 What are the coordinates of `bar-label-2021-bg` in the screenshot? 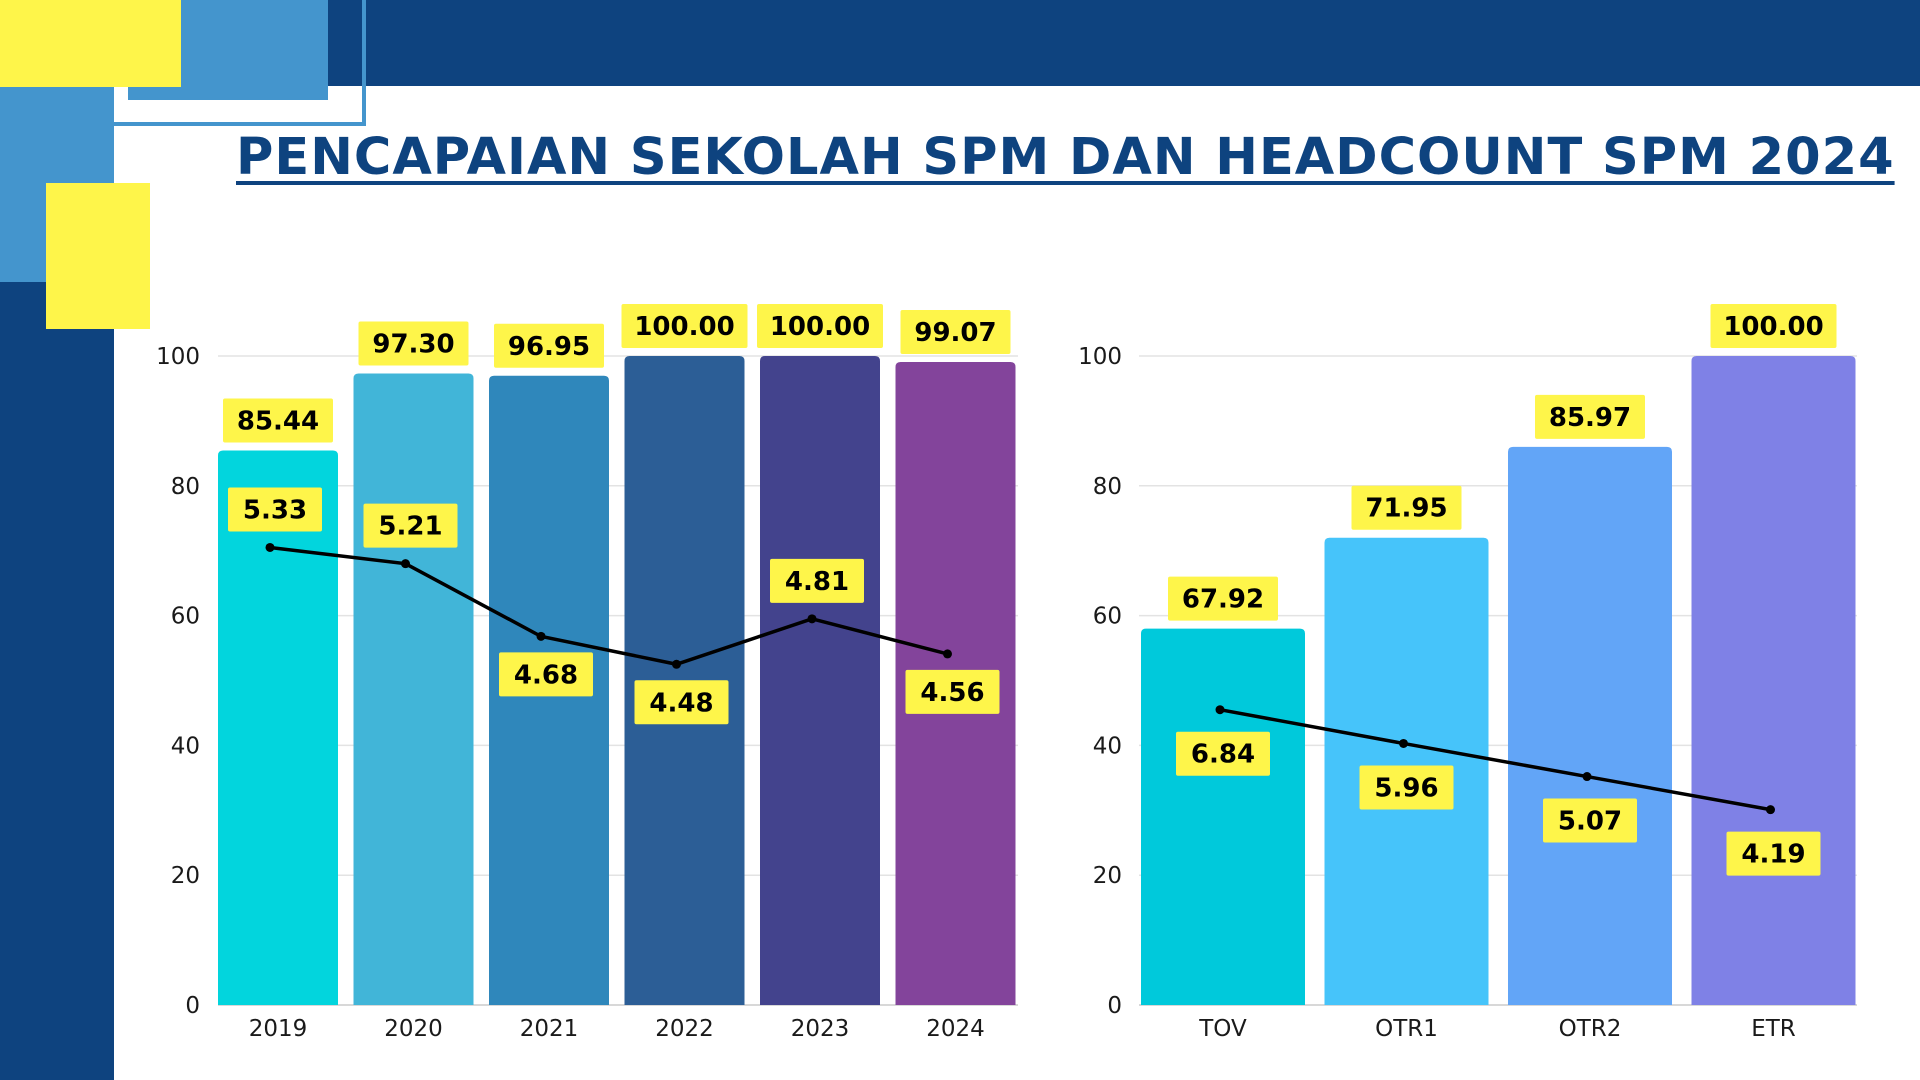 It's located at (549, 345).